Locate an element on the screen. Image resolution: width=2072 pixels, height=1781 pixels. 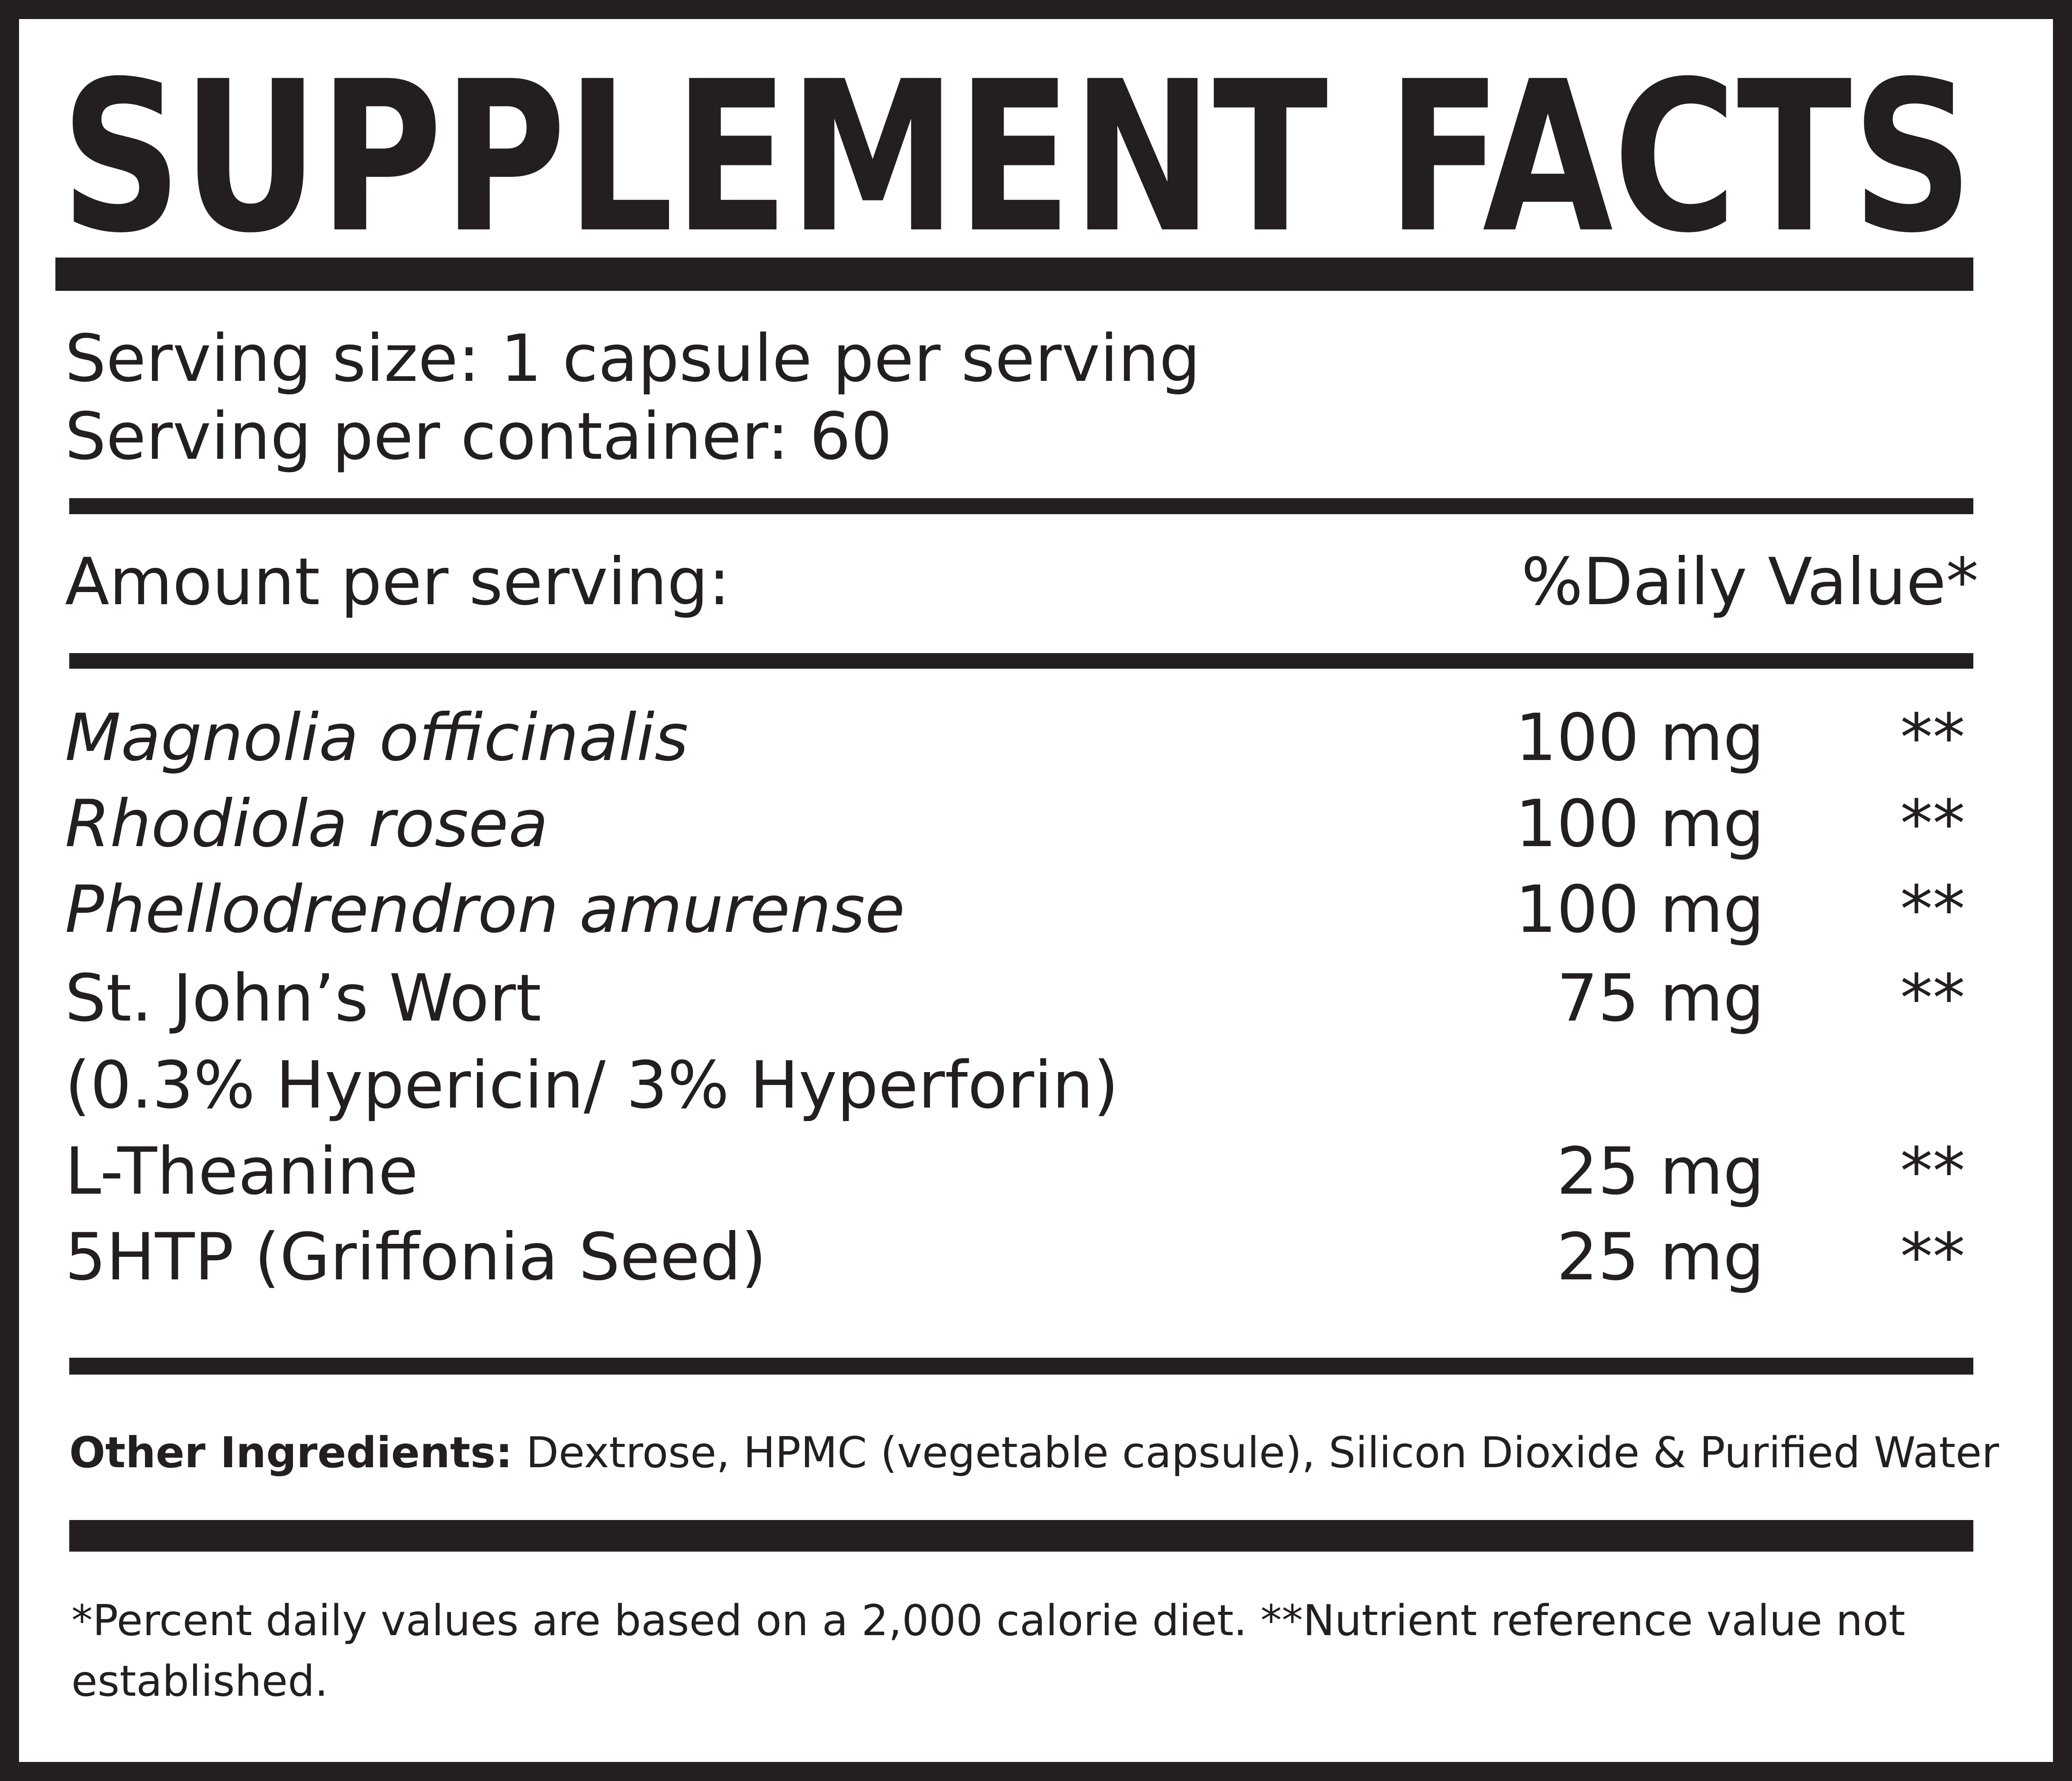
ingredient-name: Phellodrendron amurense is located at coordinates (485, 909).